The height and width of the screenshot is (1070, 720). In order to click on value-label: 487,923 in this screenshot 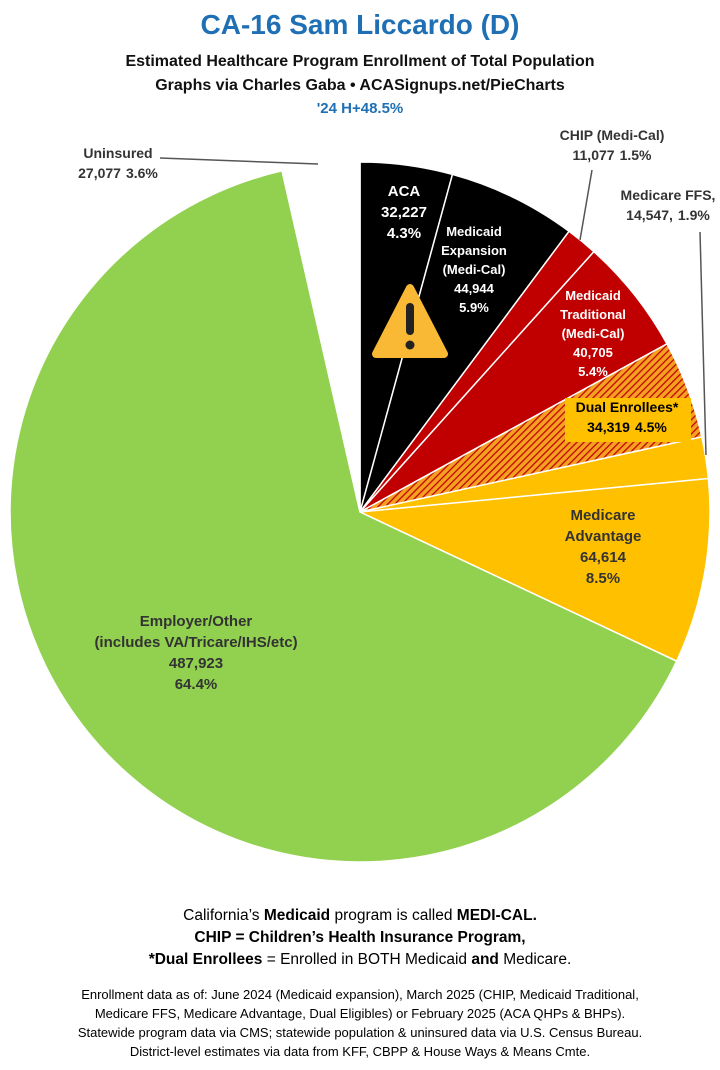, I will do `click(196, 663)`.